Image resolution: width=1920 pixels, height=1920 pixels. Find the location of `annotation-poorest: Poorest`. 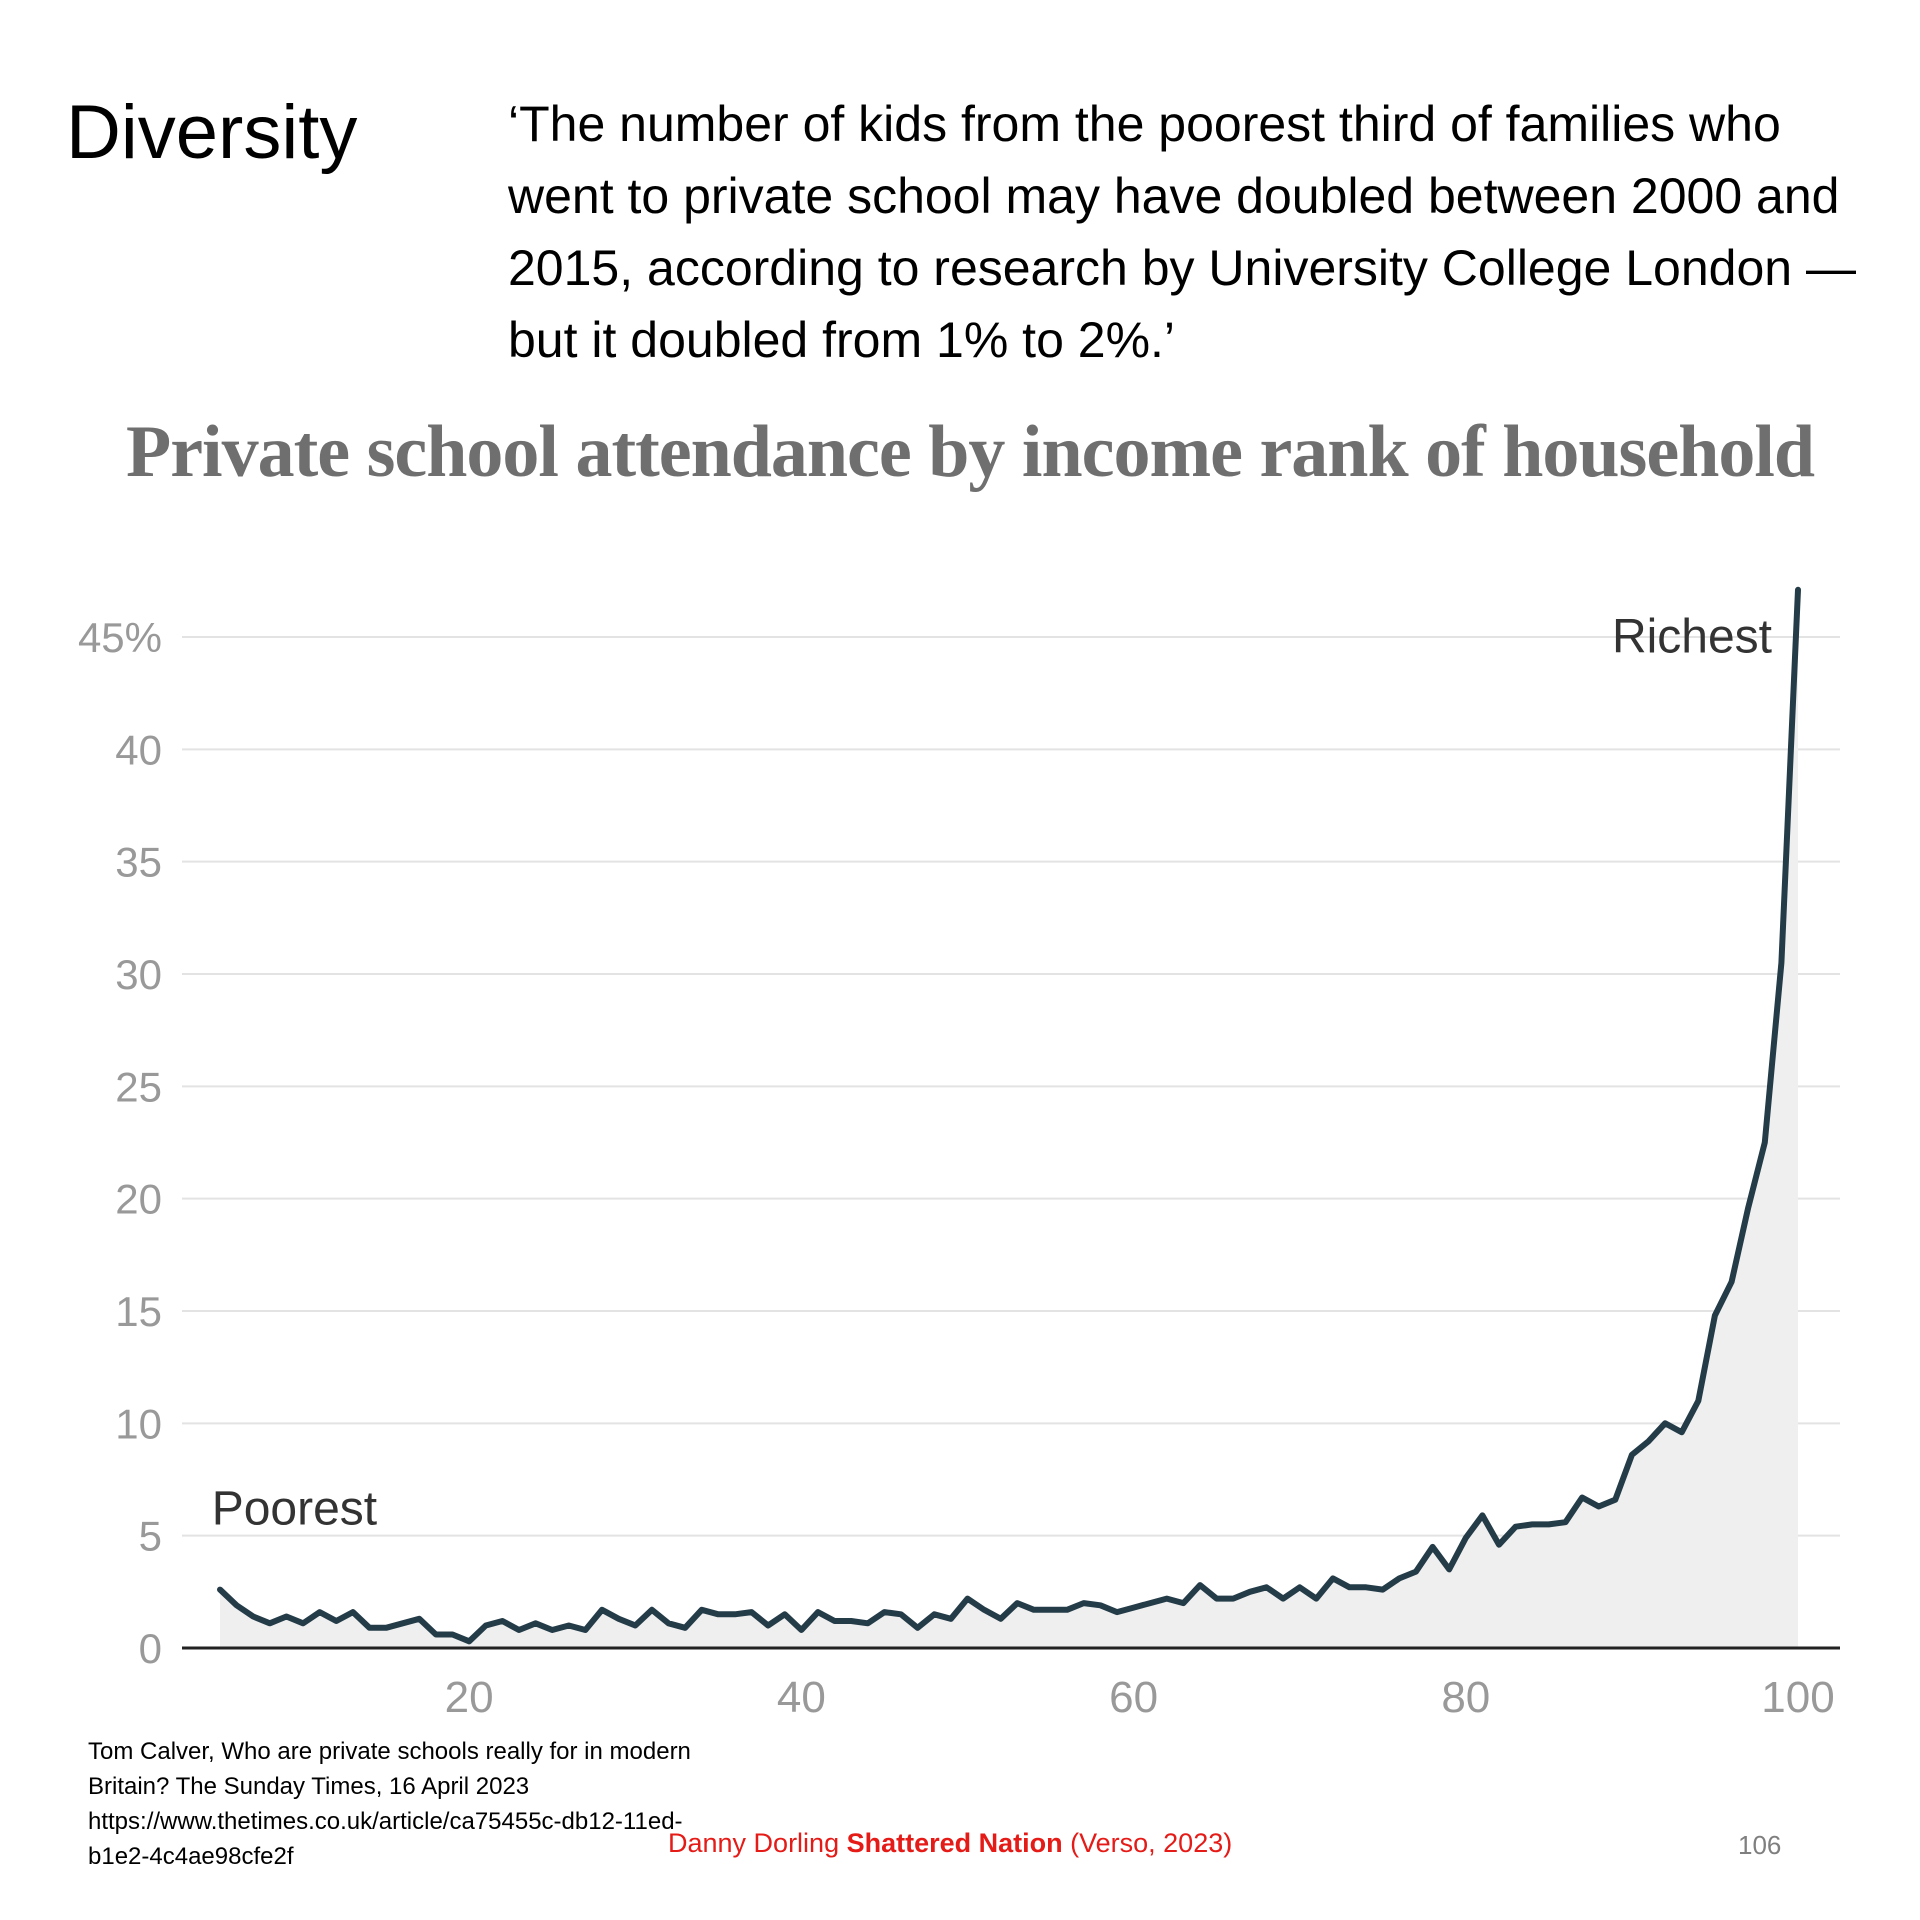

annotation-poorest: Poorest is located at coordinates (294, 1508).